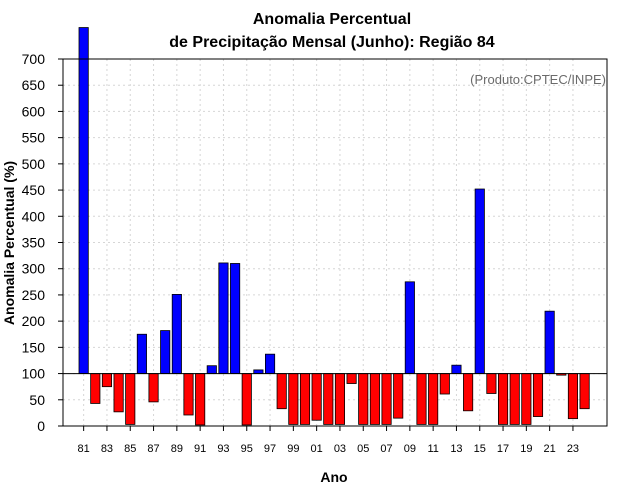 Image resolution: width=640 pixels, height=500 pixels. What do you see at coordinates (550, 449) in the screenshot?
I see `x-tick-label: 21` at bounding box center [550, 449].